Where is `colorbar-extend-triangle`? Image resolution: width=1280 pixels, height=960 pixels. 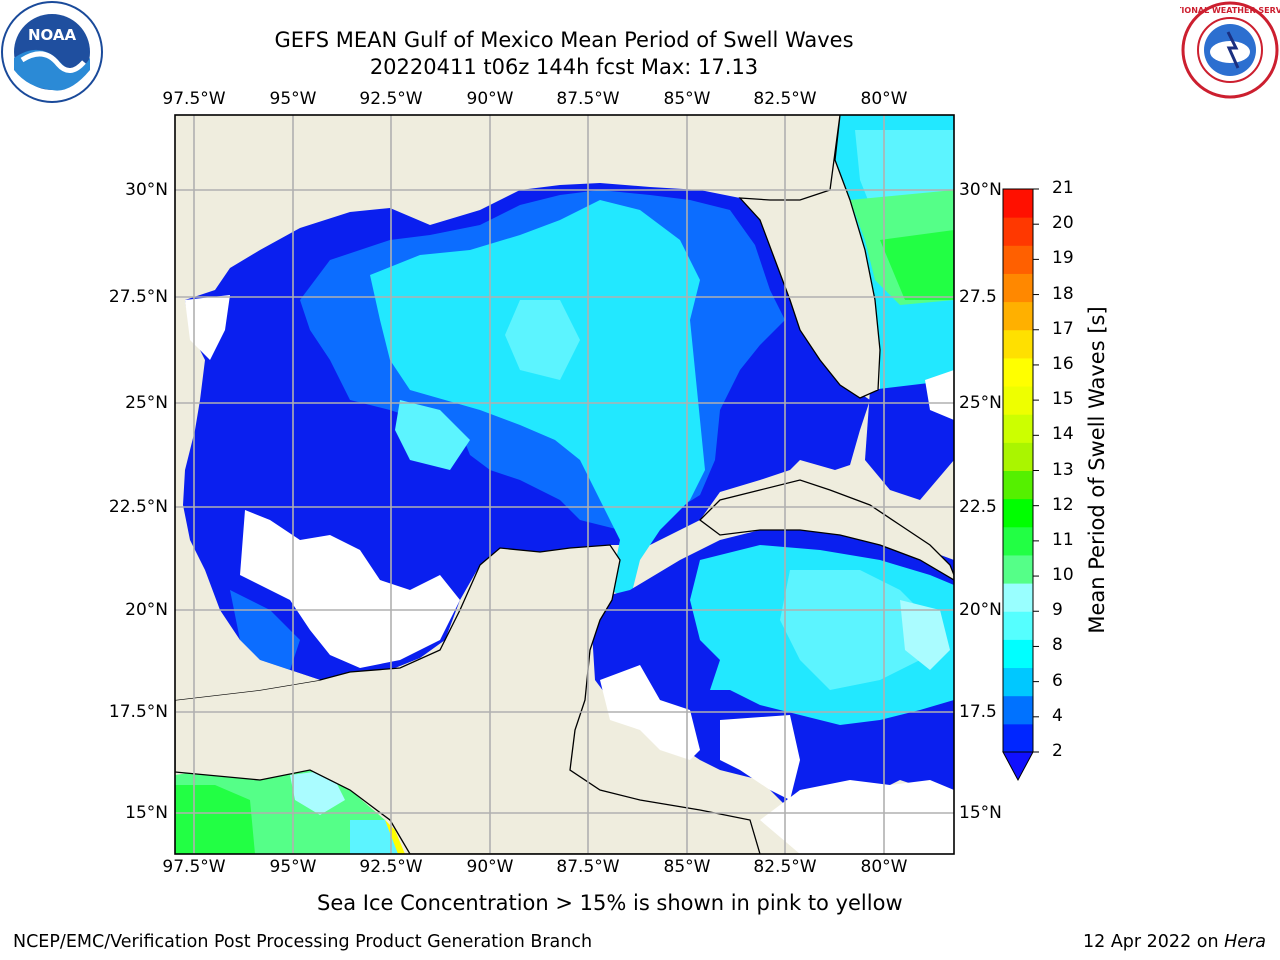
colorbar-extend-triangle is located at coordinates (1018, 766).